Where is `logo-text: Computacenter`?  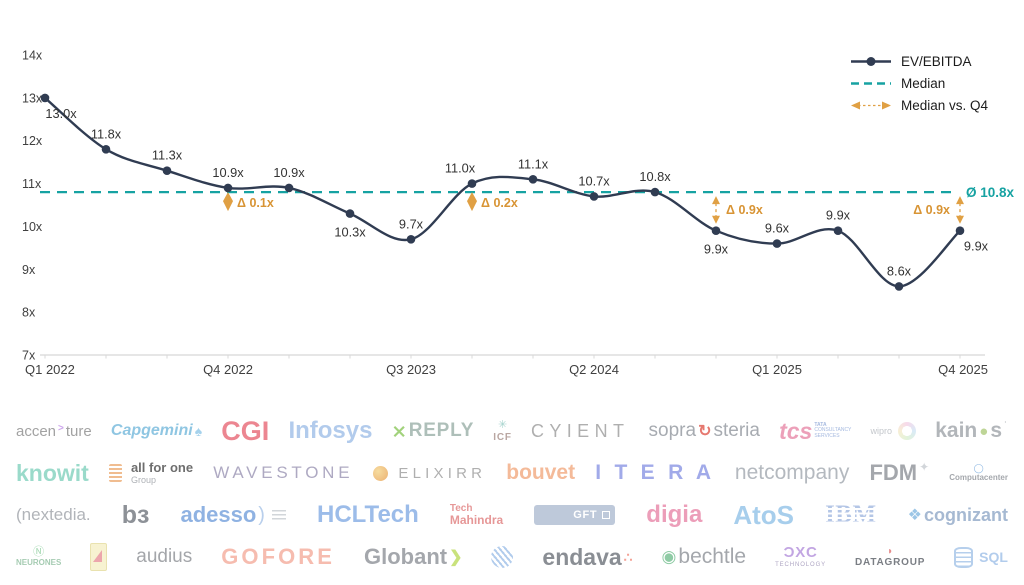 logo-text: Computacenter is located at coordinates (978, 477).